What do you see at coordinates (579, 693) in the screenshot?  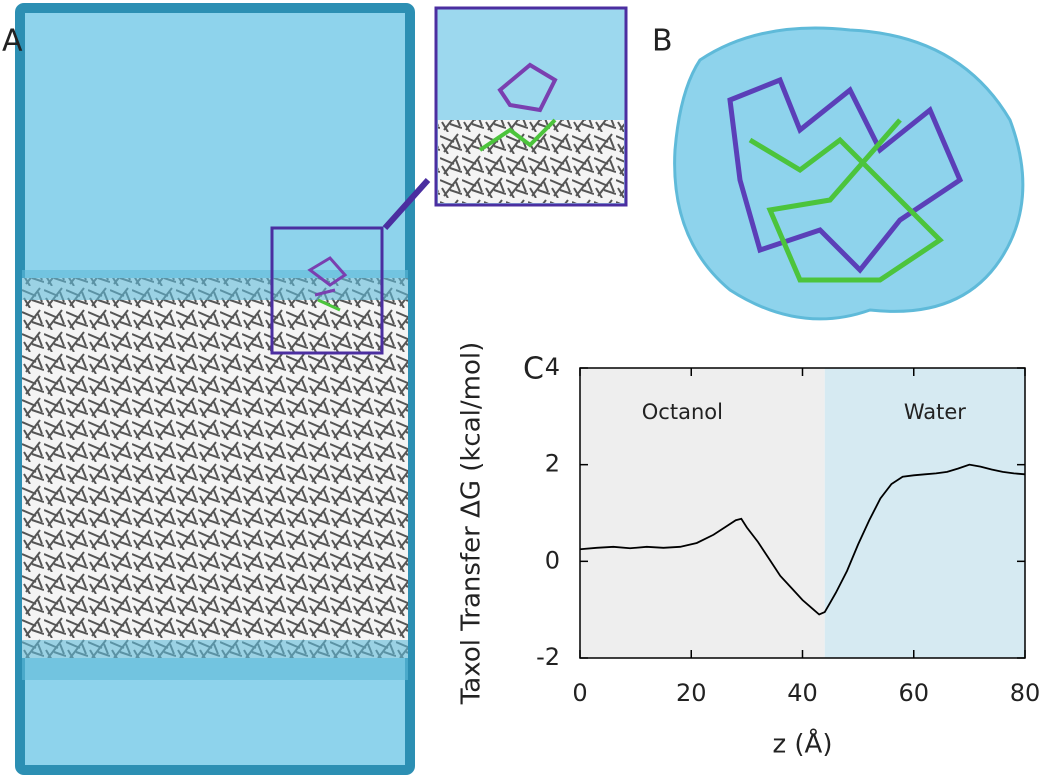 I see `x-tick-label: 0` at bounding box center [579, 693].